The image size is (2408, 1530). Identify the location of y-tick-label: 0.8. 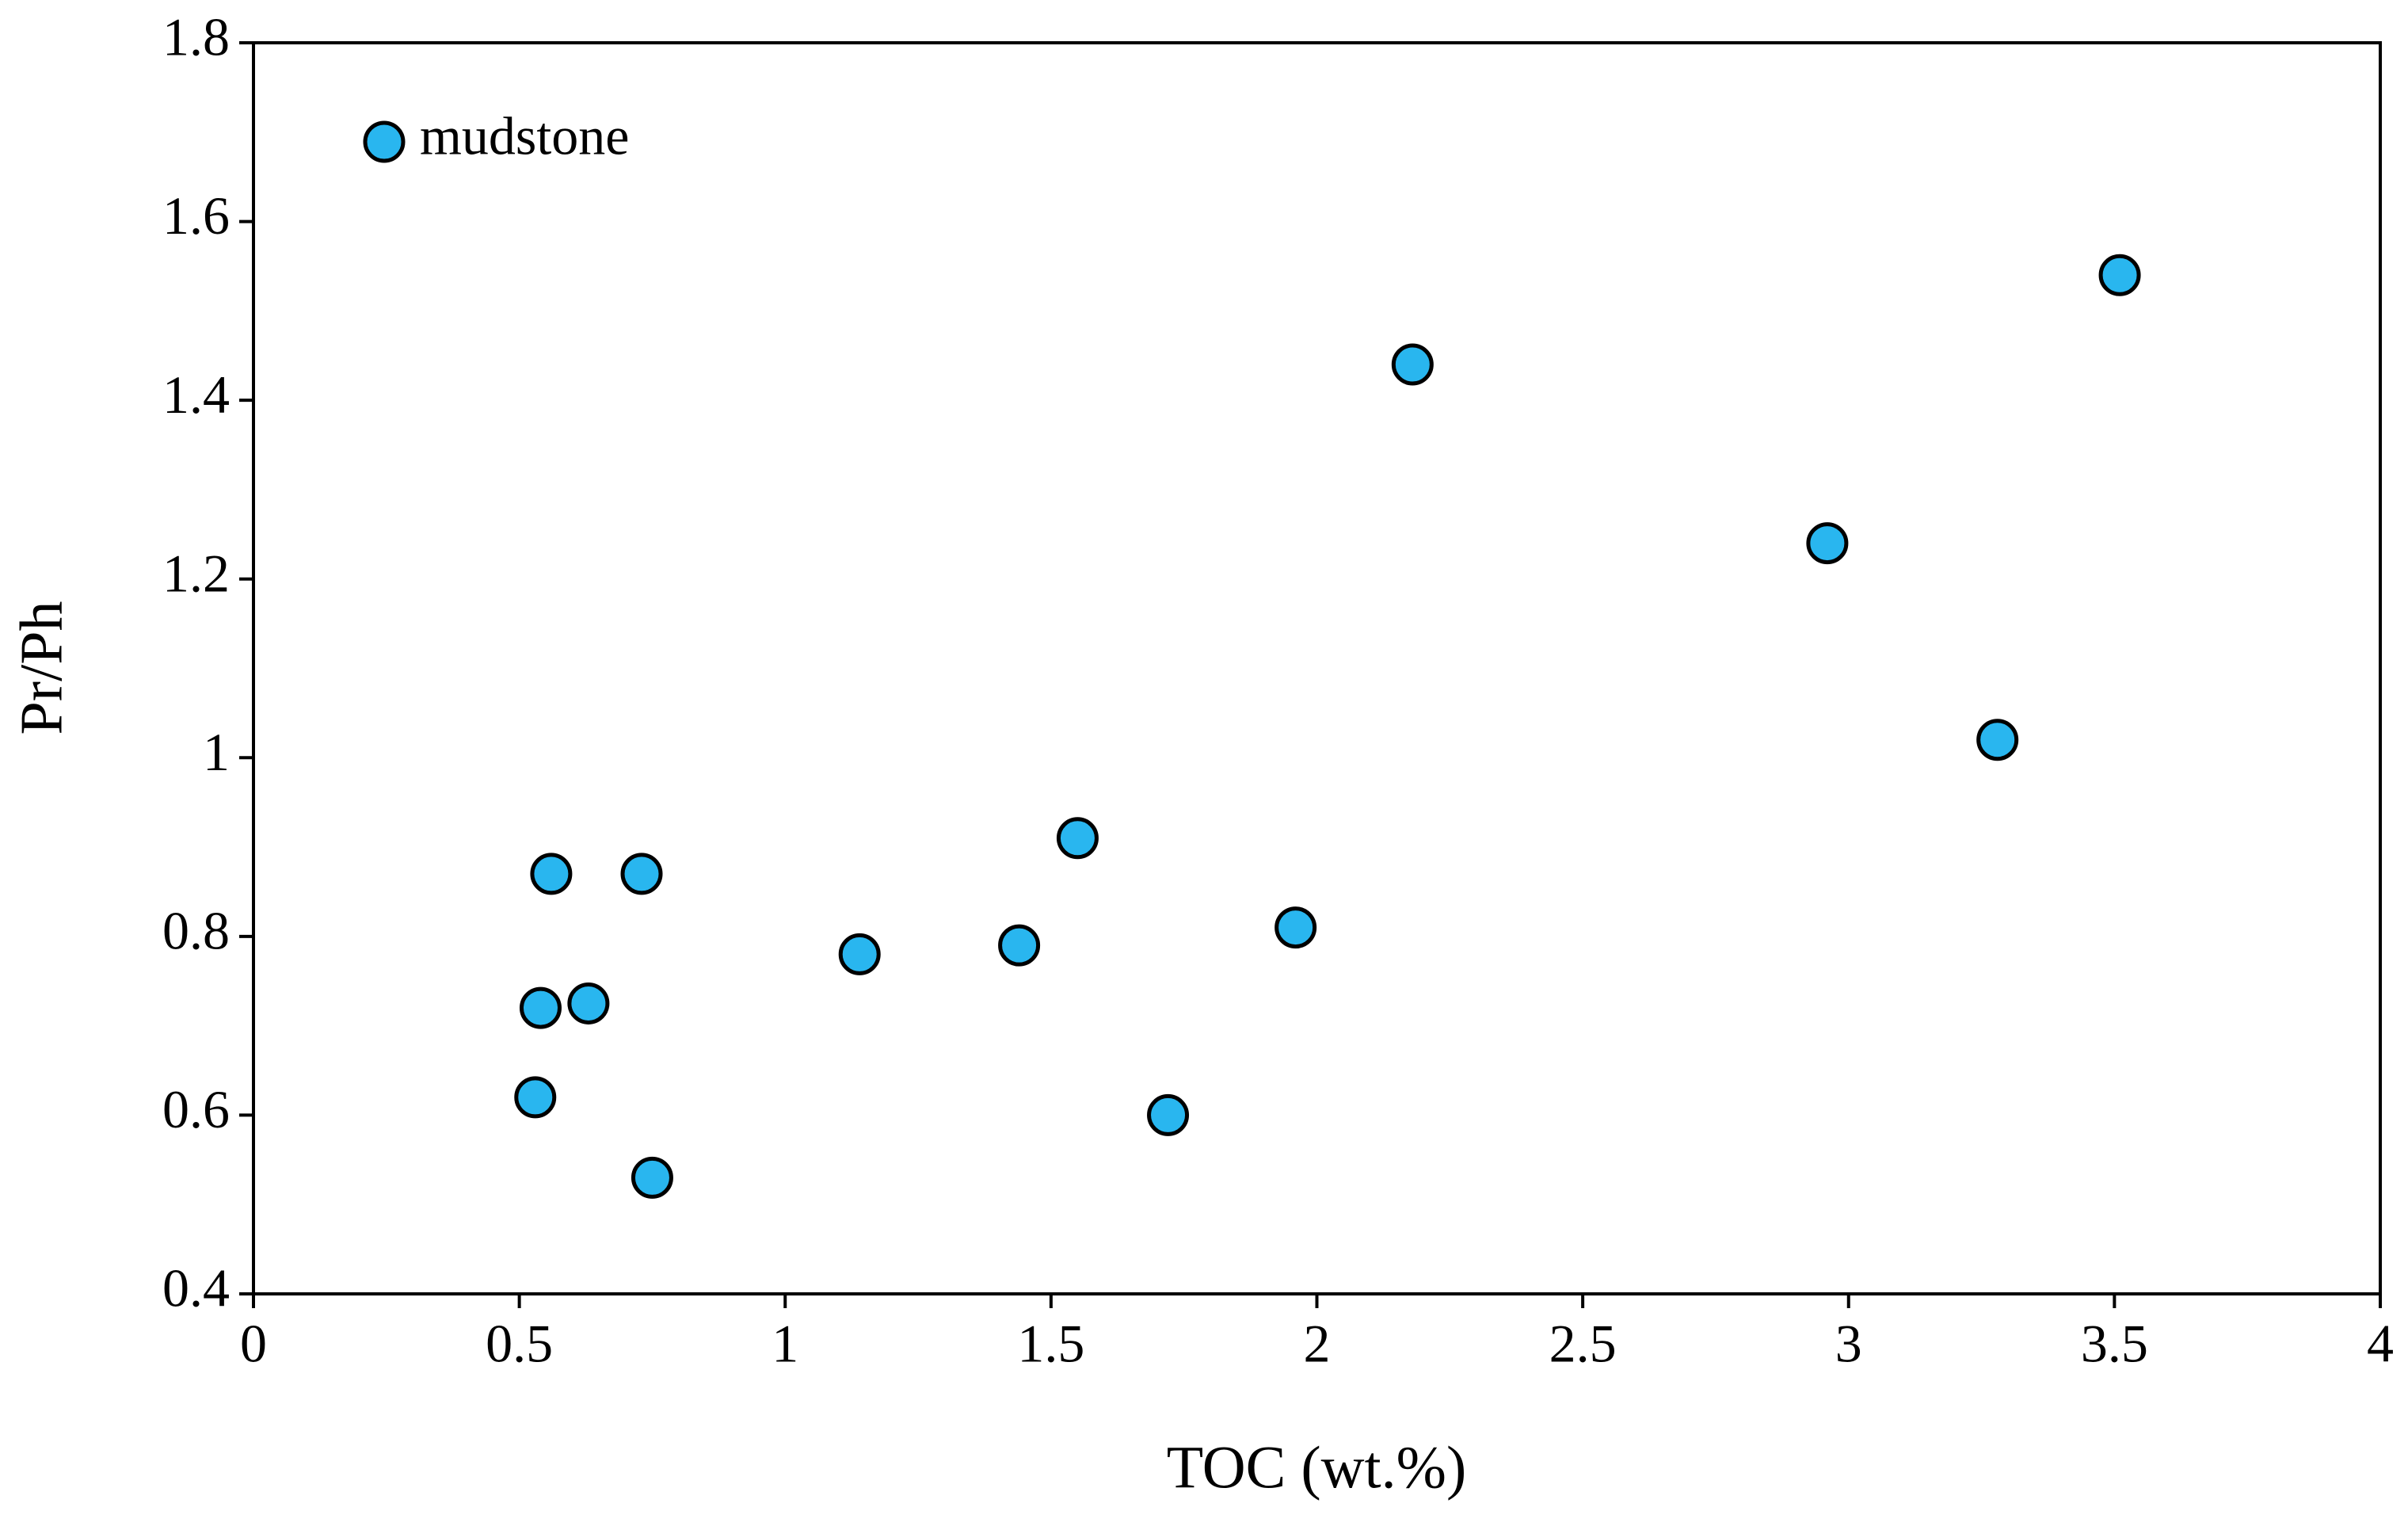
(196, 930).